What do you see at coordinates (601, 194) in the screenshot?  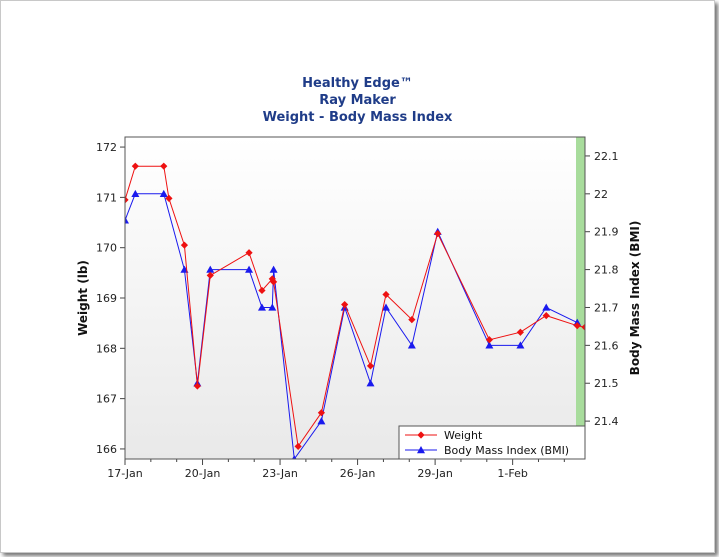 I see `right-tick-label: 22` at bounding box center [601, 194].